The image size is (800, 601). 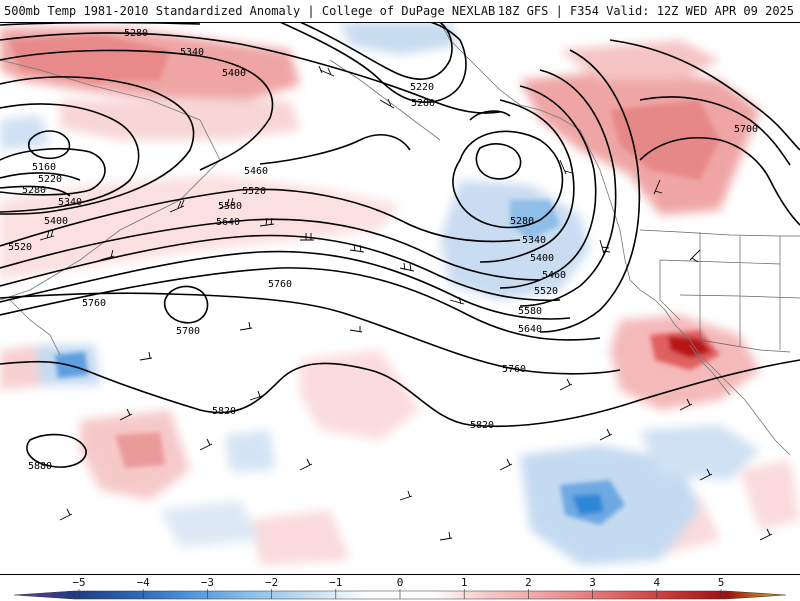 I want to click on aleutian-coastline, so click(x=385, y=100).